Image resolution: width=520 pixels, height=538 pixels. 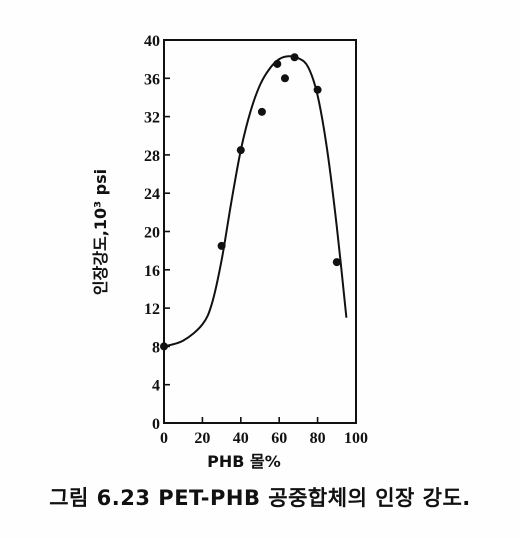 I want to click on x-tick-label: 0, so click(x=164, y=438).